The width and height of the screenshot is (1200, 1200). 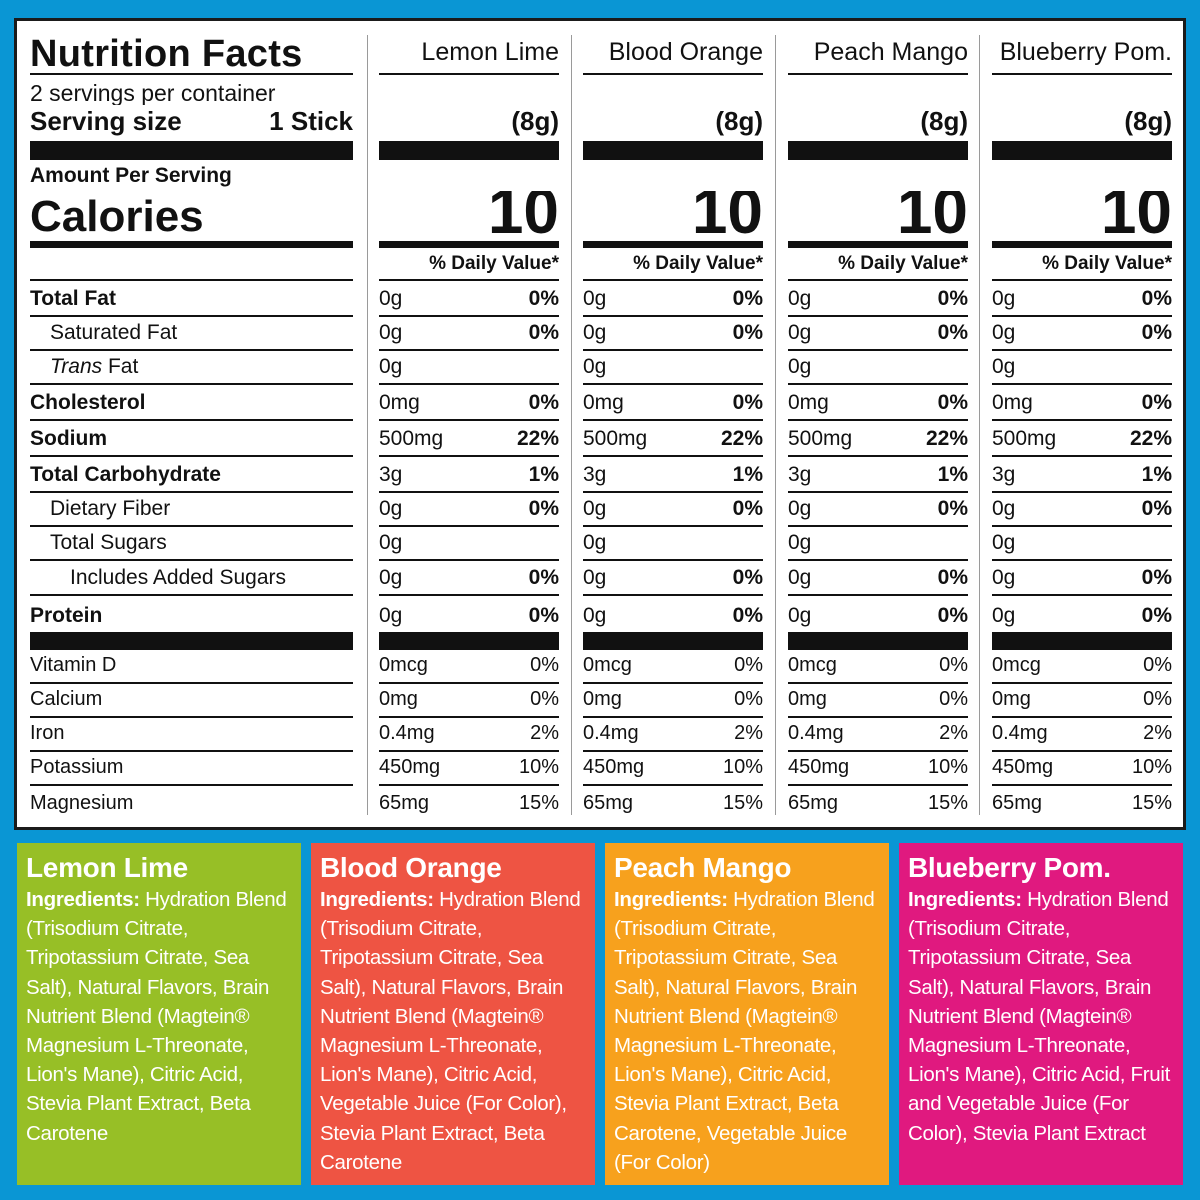 I want to click on vitamin-dv: 0%, so click(x=748, y=665).